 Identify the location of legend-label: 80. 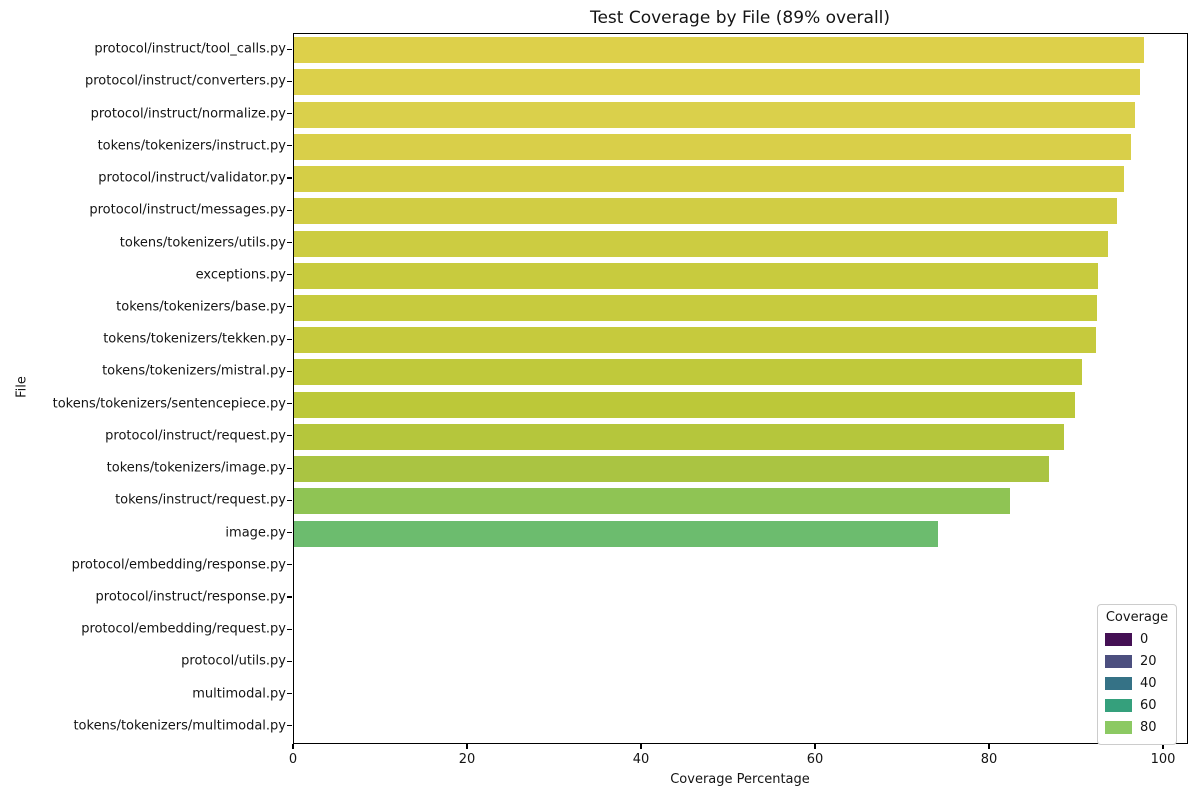
(1148, 727).